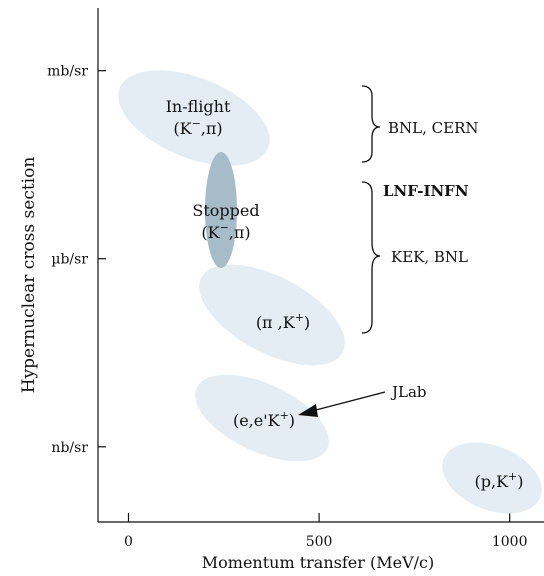 The height and width of the screenshot is (576, 544). I want to click on brace-kek-bnl, so click(371, 257).